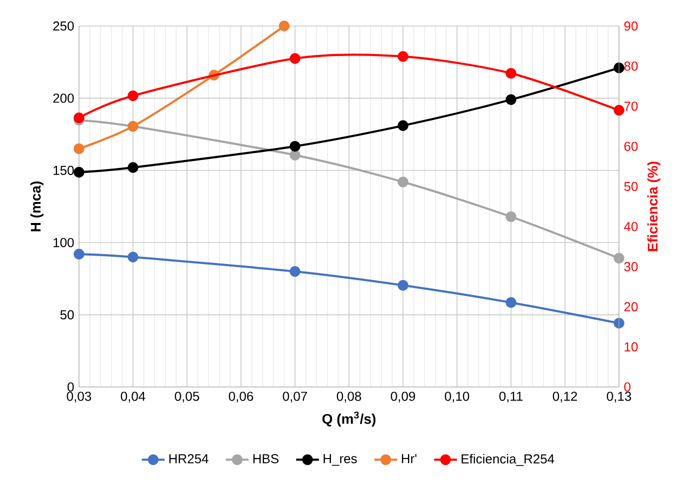 Image resolution: width=683 pixels, height=491 pixels. What do you see at coordinates (67, 315) in the screenshot?
I see `y-tick-label: 50` at bounding box center [67, 315].